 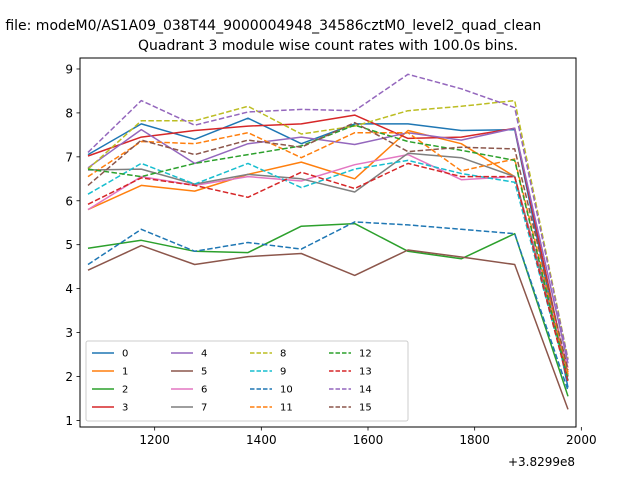 What do you see at coordinates (365, 372) in the screenshot?
I see `legend-label-13: 13` at bounding box center [365, 372].